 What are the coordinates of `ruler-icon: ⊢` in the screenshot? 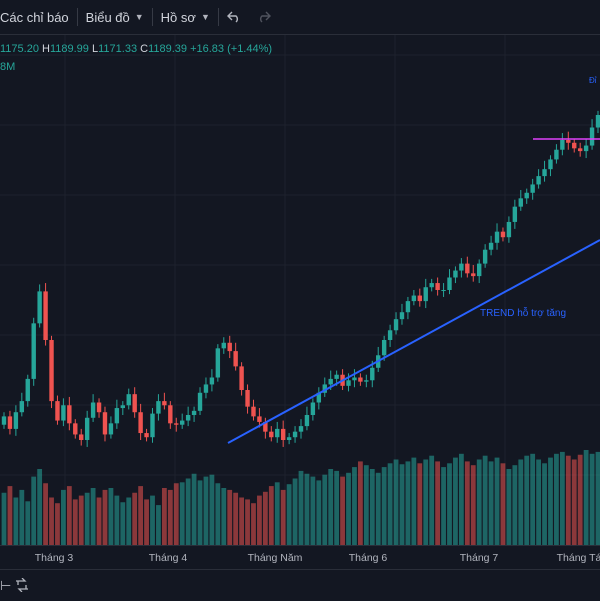 It's located at (6, 585).